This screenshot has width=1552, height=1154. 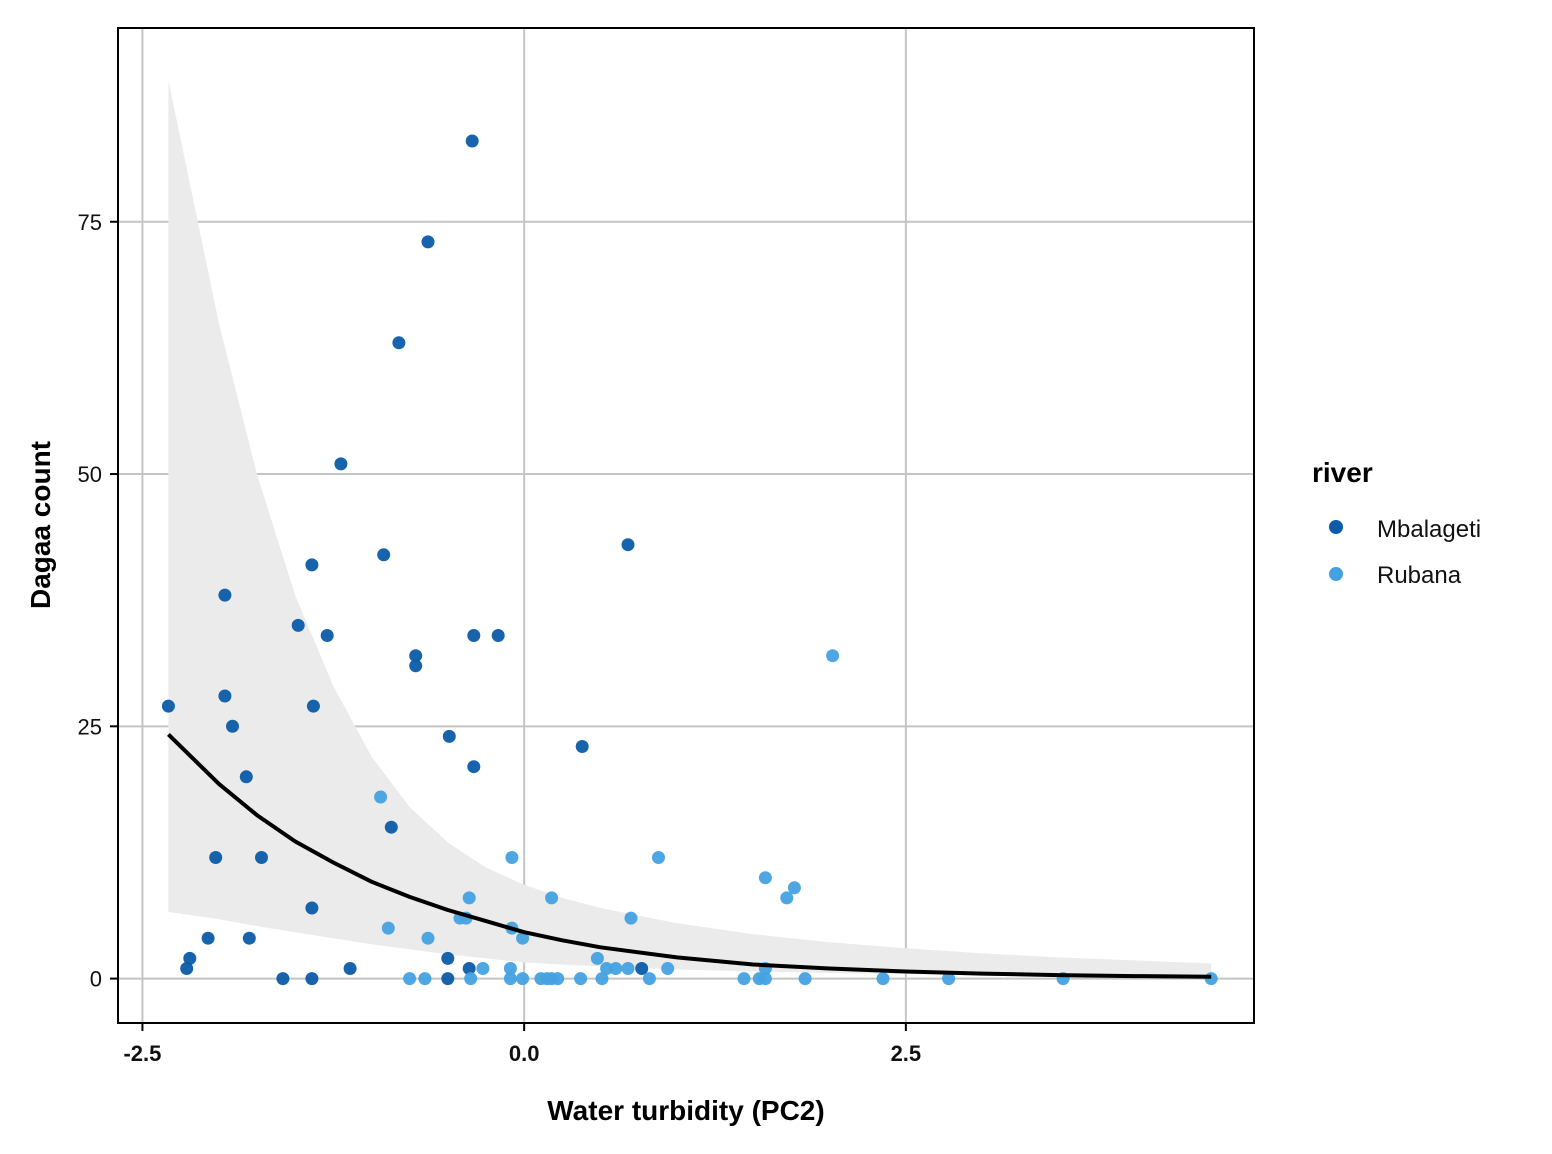 What do you see at coordinates (98, 601) in the screenshot?
I see `y-axis-ticks: 0 25 50 75` at bounding box center [98, 601].